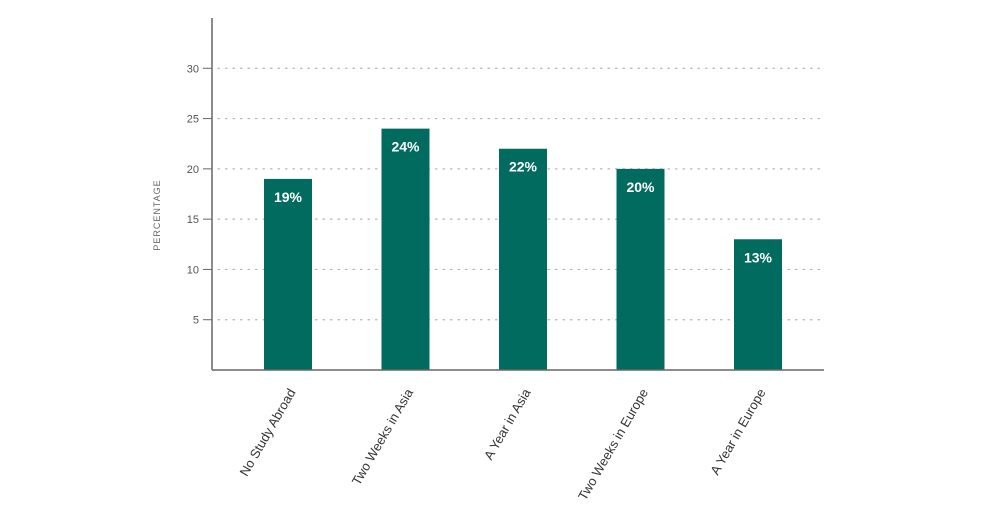 The height and width of the screenshot is (530, 1000). What do you see at coordinates (267, 432) in the screenshot?
I see `x-category-label: No Study Abroad` at bounding box center [267, 432].